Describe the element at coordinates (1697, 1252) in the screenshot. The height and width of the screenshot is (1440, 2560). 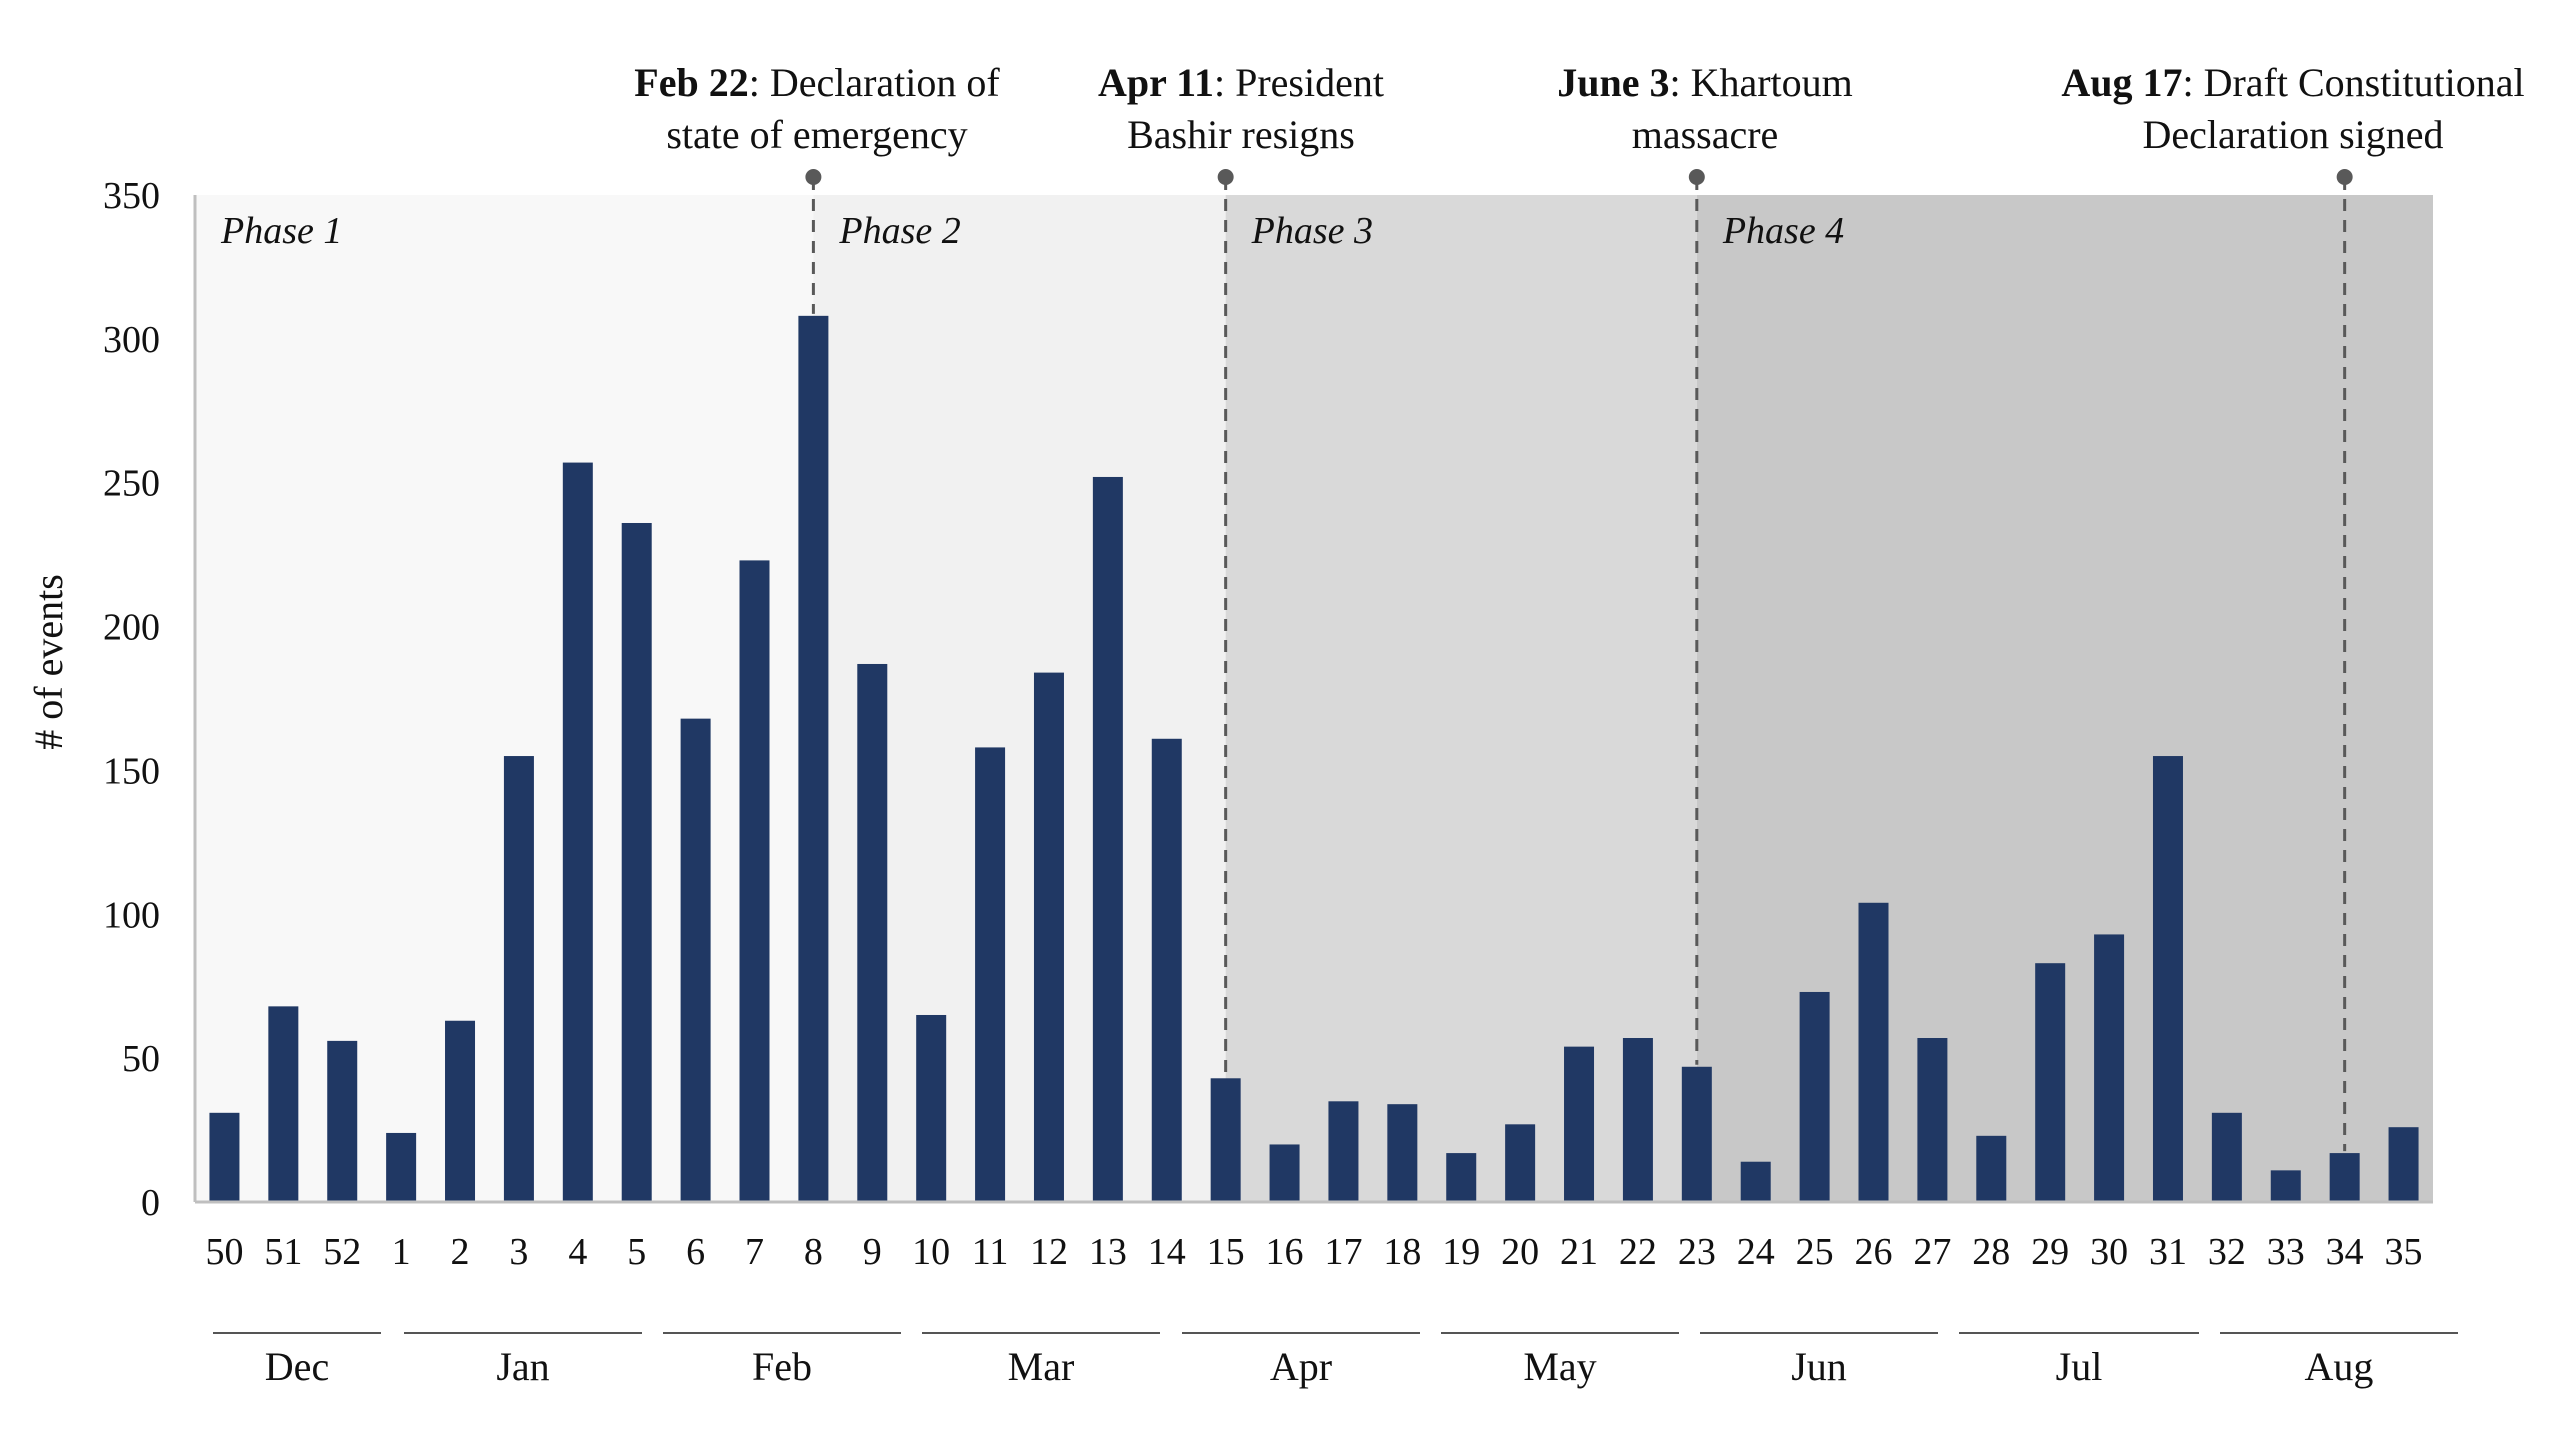
I see `x-tick-label: 23` at that location.